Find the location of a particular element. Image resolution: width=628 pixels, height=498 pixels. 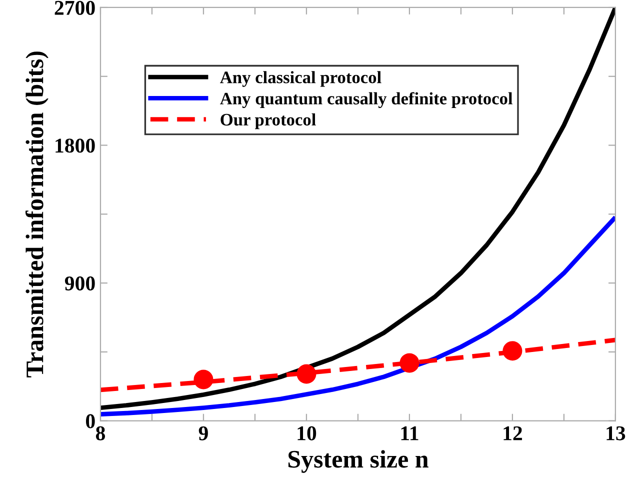

y-tick-label: 1800 is located at coordinates (75, 145).